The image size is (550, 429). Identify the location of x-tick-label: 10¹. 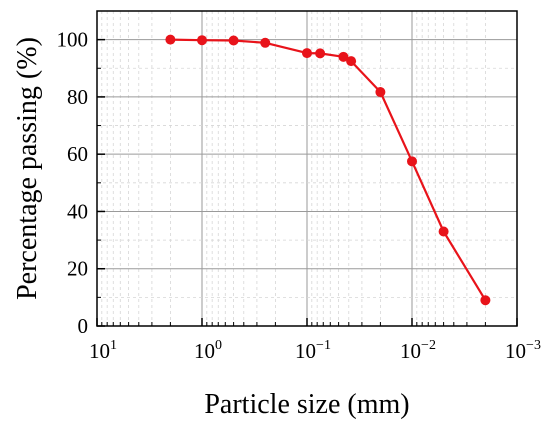
(103, 350).